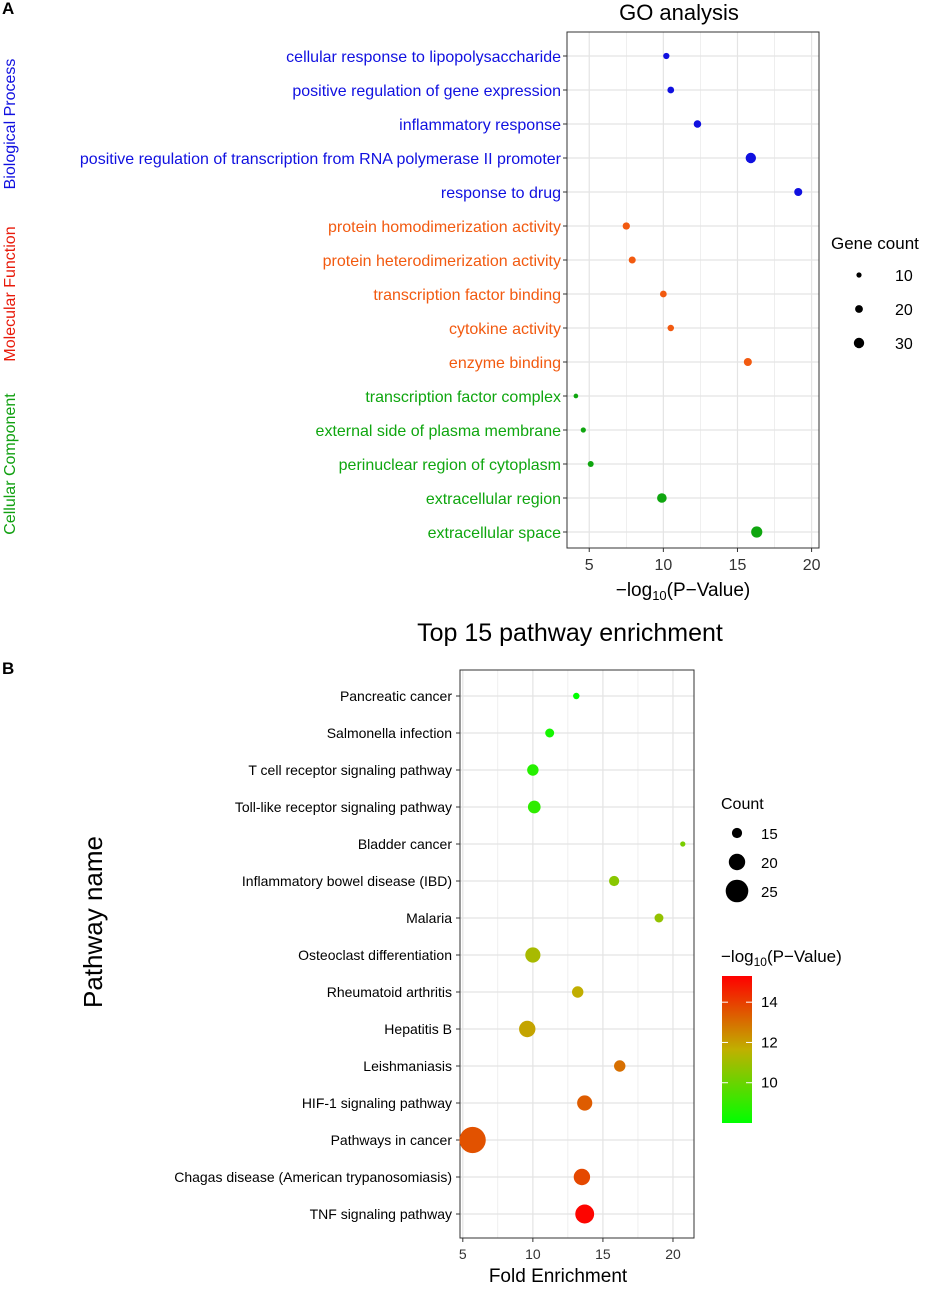  Describe the element at coordinates (495, 533) in the screenshot. I see `go-term-label: extracellular space` at that location.